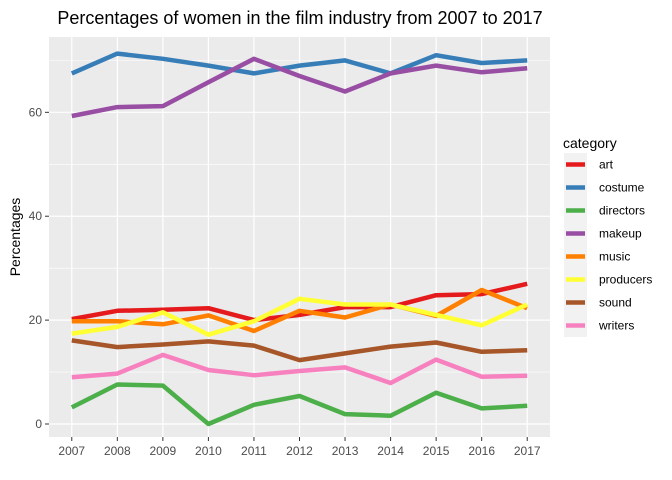  Describe the element at coordinates (614, 257) in the screenshot. I see `legend-label-music: music` at that location.